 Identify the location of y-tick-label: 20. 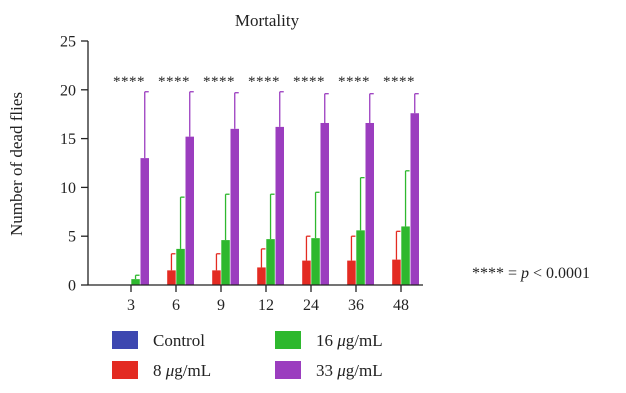
(68, 90).